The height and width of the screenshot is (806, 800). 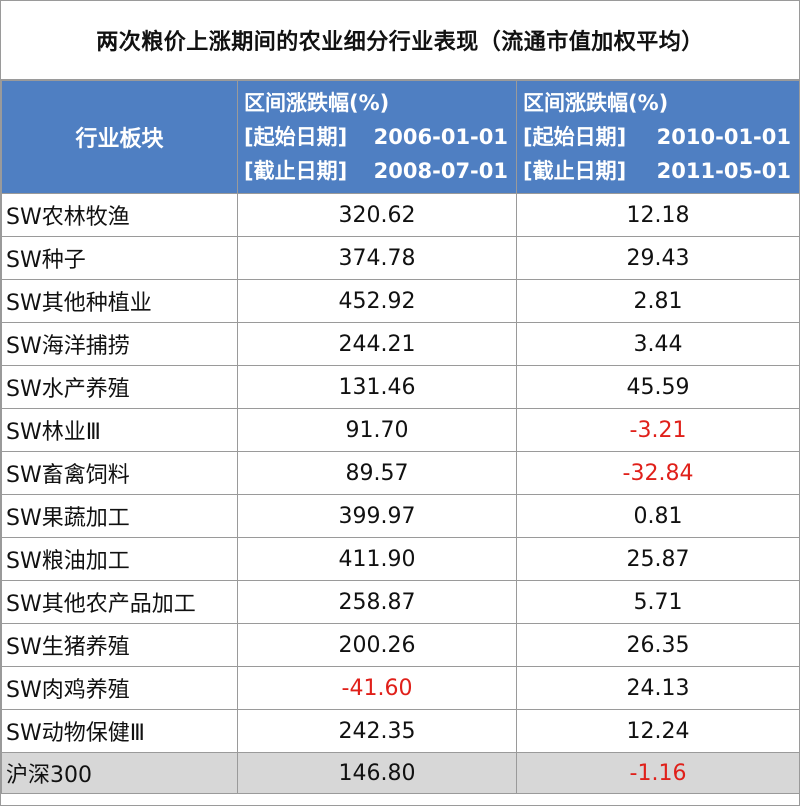 What do you see at coordinates (658, 645) in the screenshot?
I see `change-period-2: 26.35` at bounding box center [658, 645].